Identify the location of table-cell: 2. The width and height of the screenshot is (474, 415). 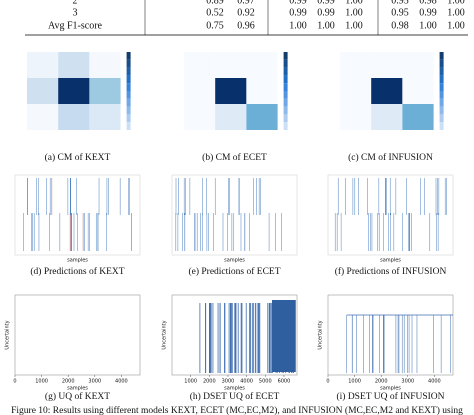
(75, 3).